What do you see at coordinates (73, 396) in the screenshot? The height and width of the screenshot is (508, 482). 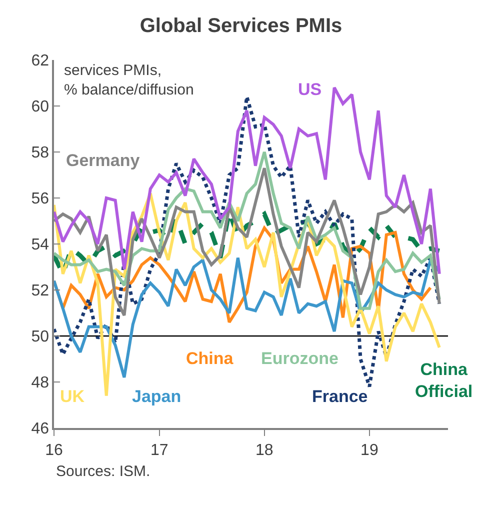 I see `series-label: UK` at bounding box center [73, 396].